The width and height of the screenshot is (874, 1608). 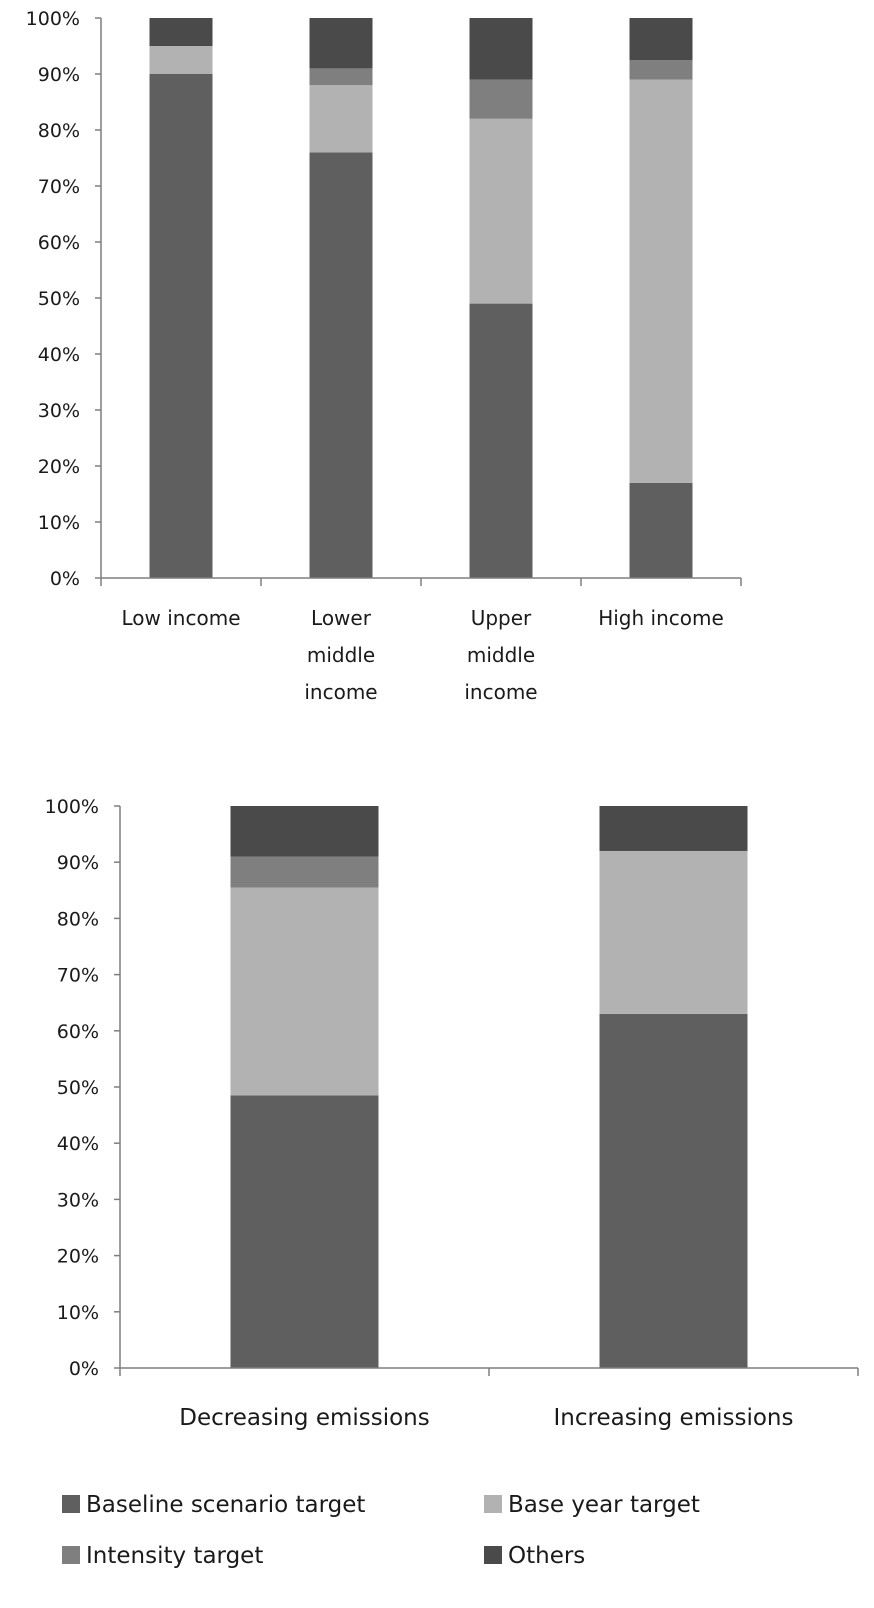 I want to click on x-category-label: Upper middle income, so click(x=500, y=655).